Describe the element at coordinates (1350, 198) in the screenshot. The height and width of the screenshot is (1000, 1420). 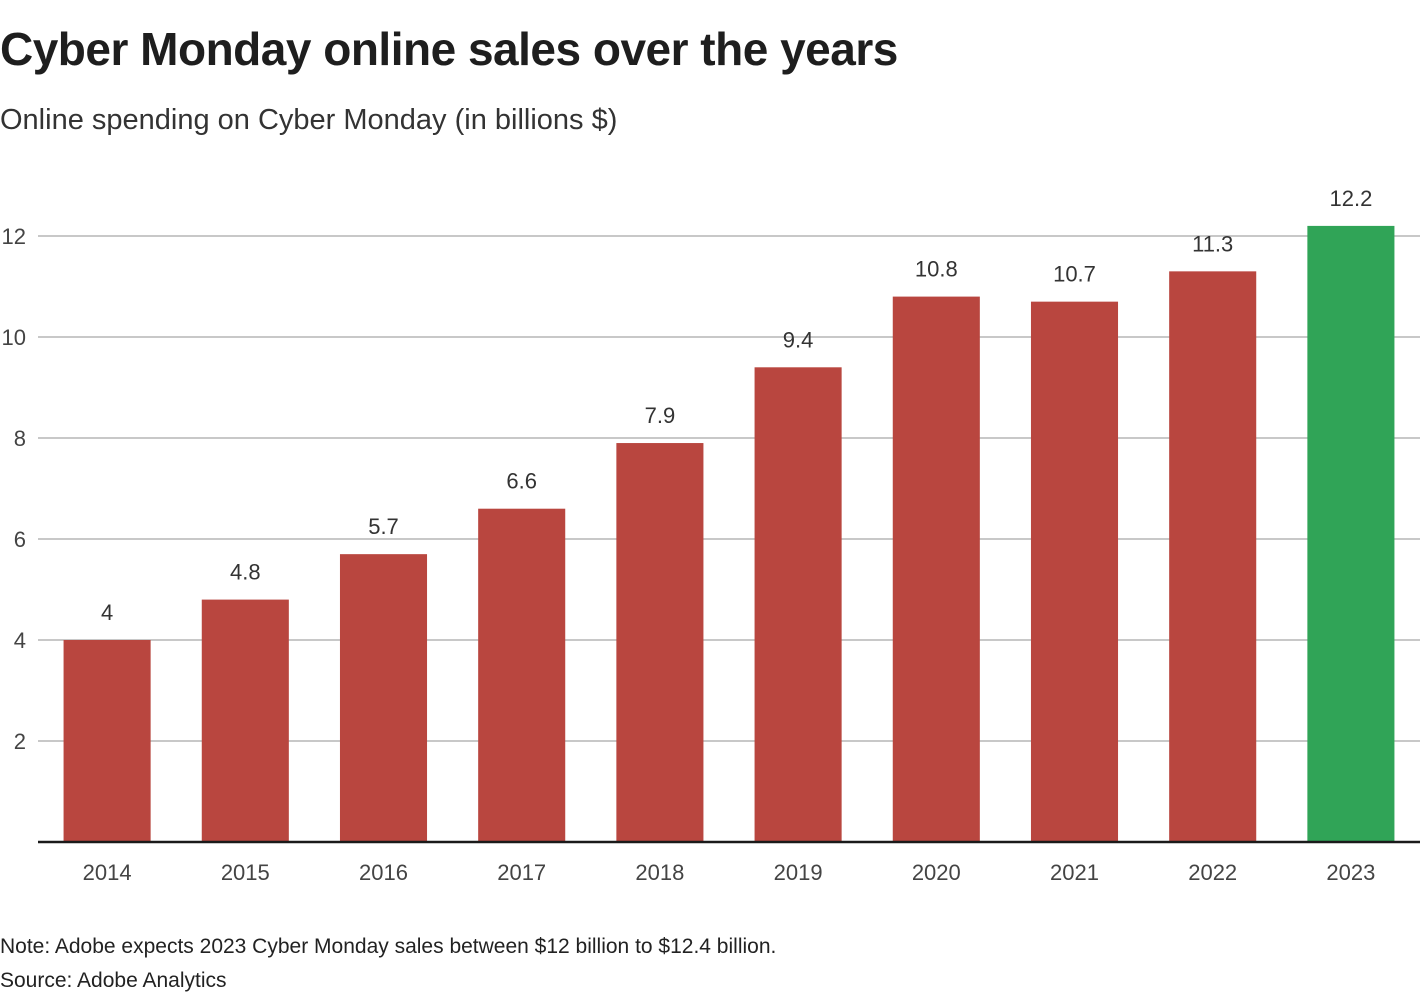
I see `data-label-2023: 12.2` at that location.